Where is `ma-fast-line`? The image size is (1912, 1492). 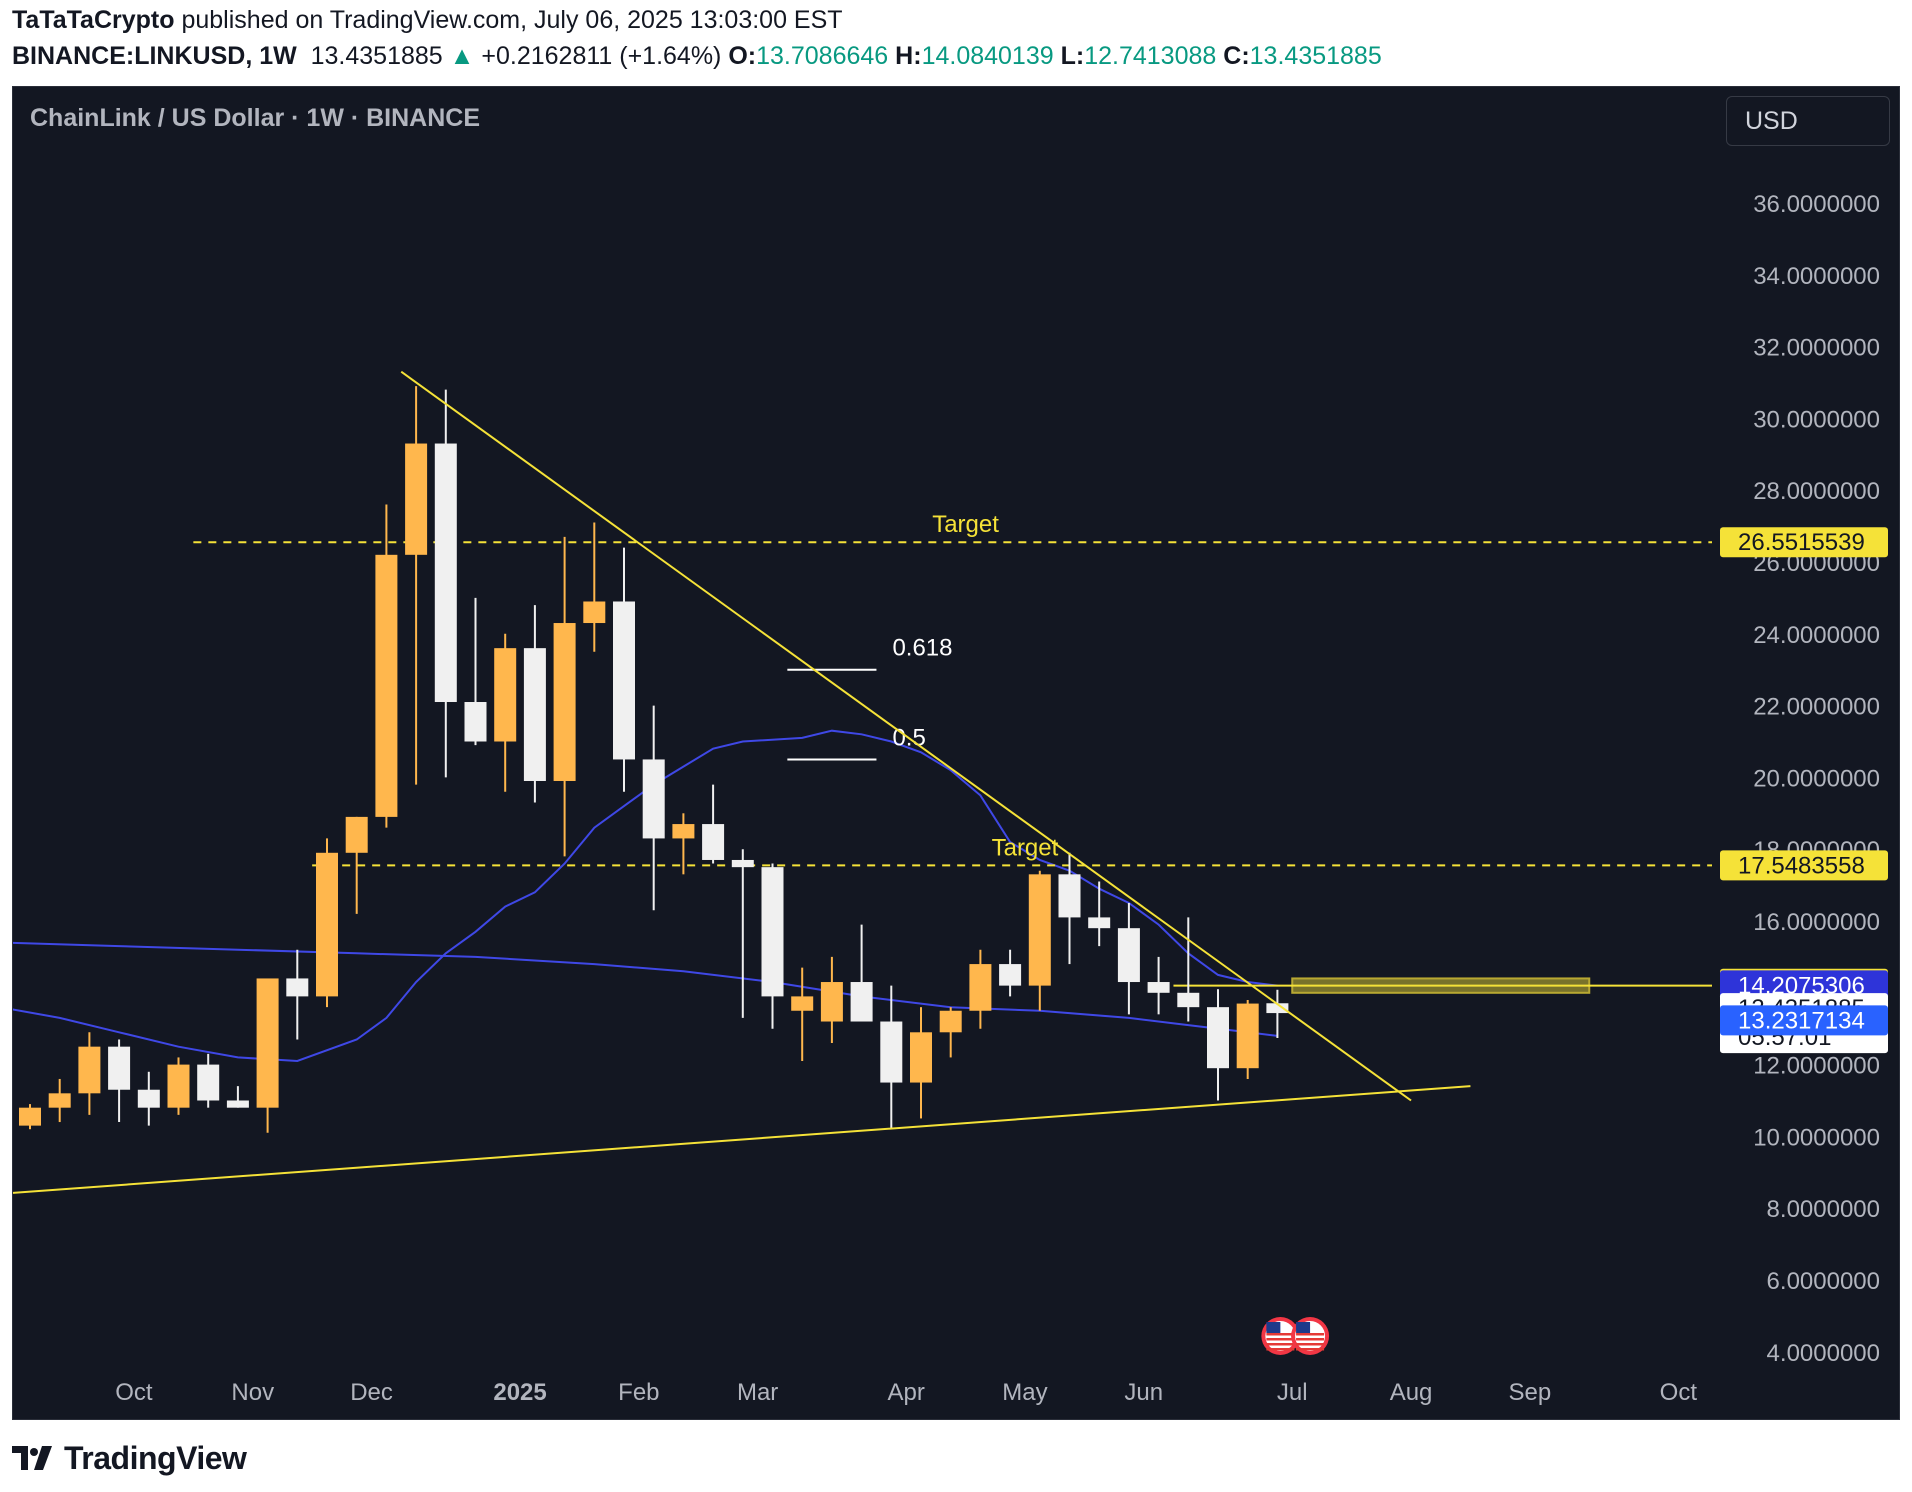 ma-fast-line is located at coordinates (645, 896).